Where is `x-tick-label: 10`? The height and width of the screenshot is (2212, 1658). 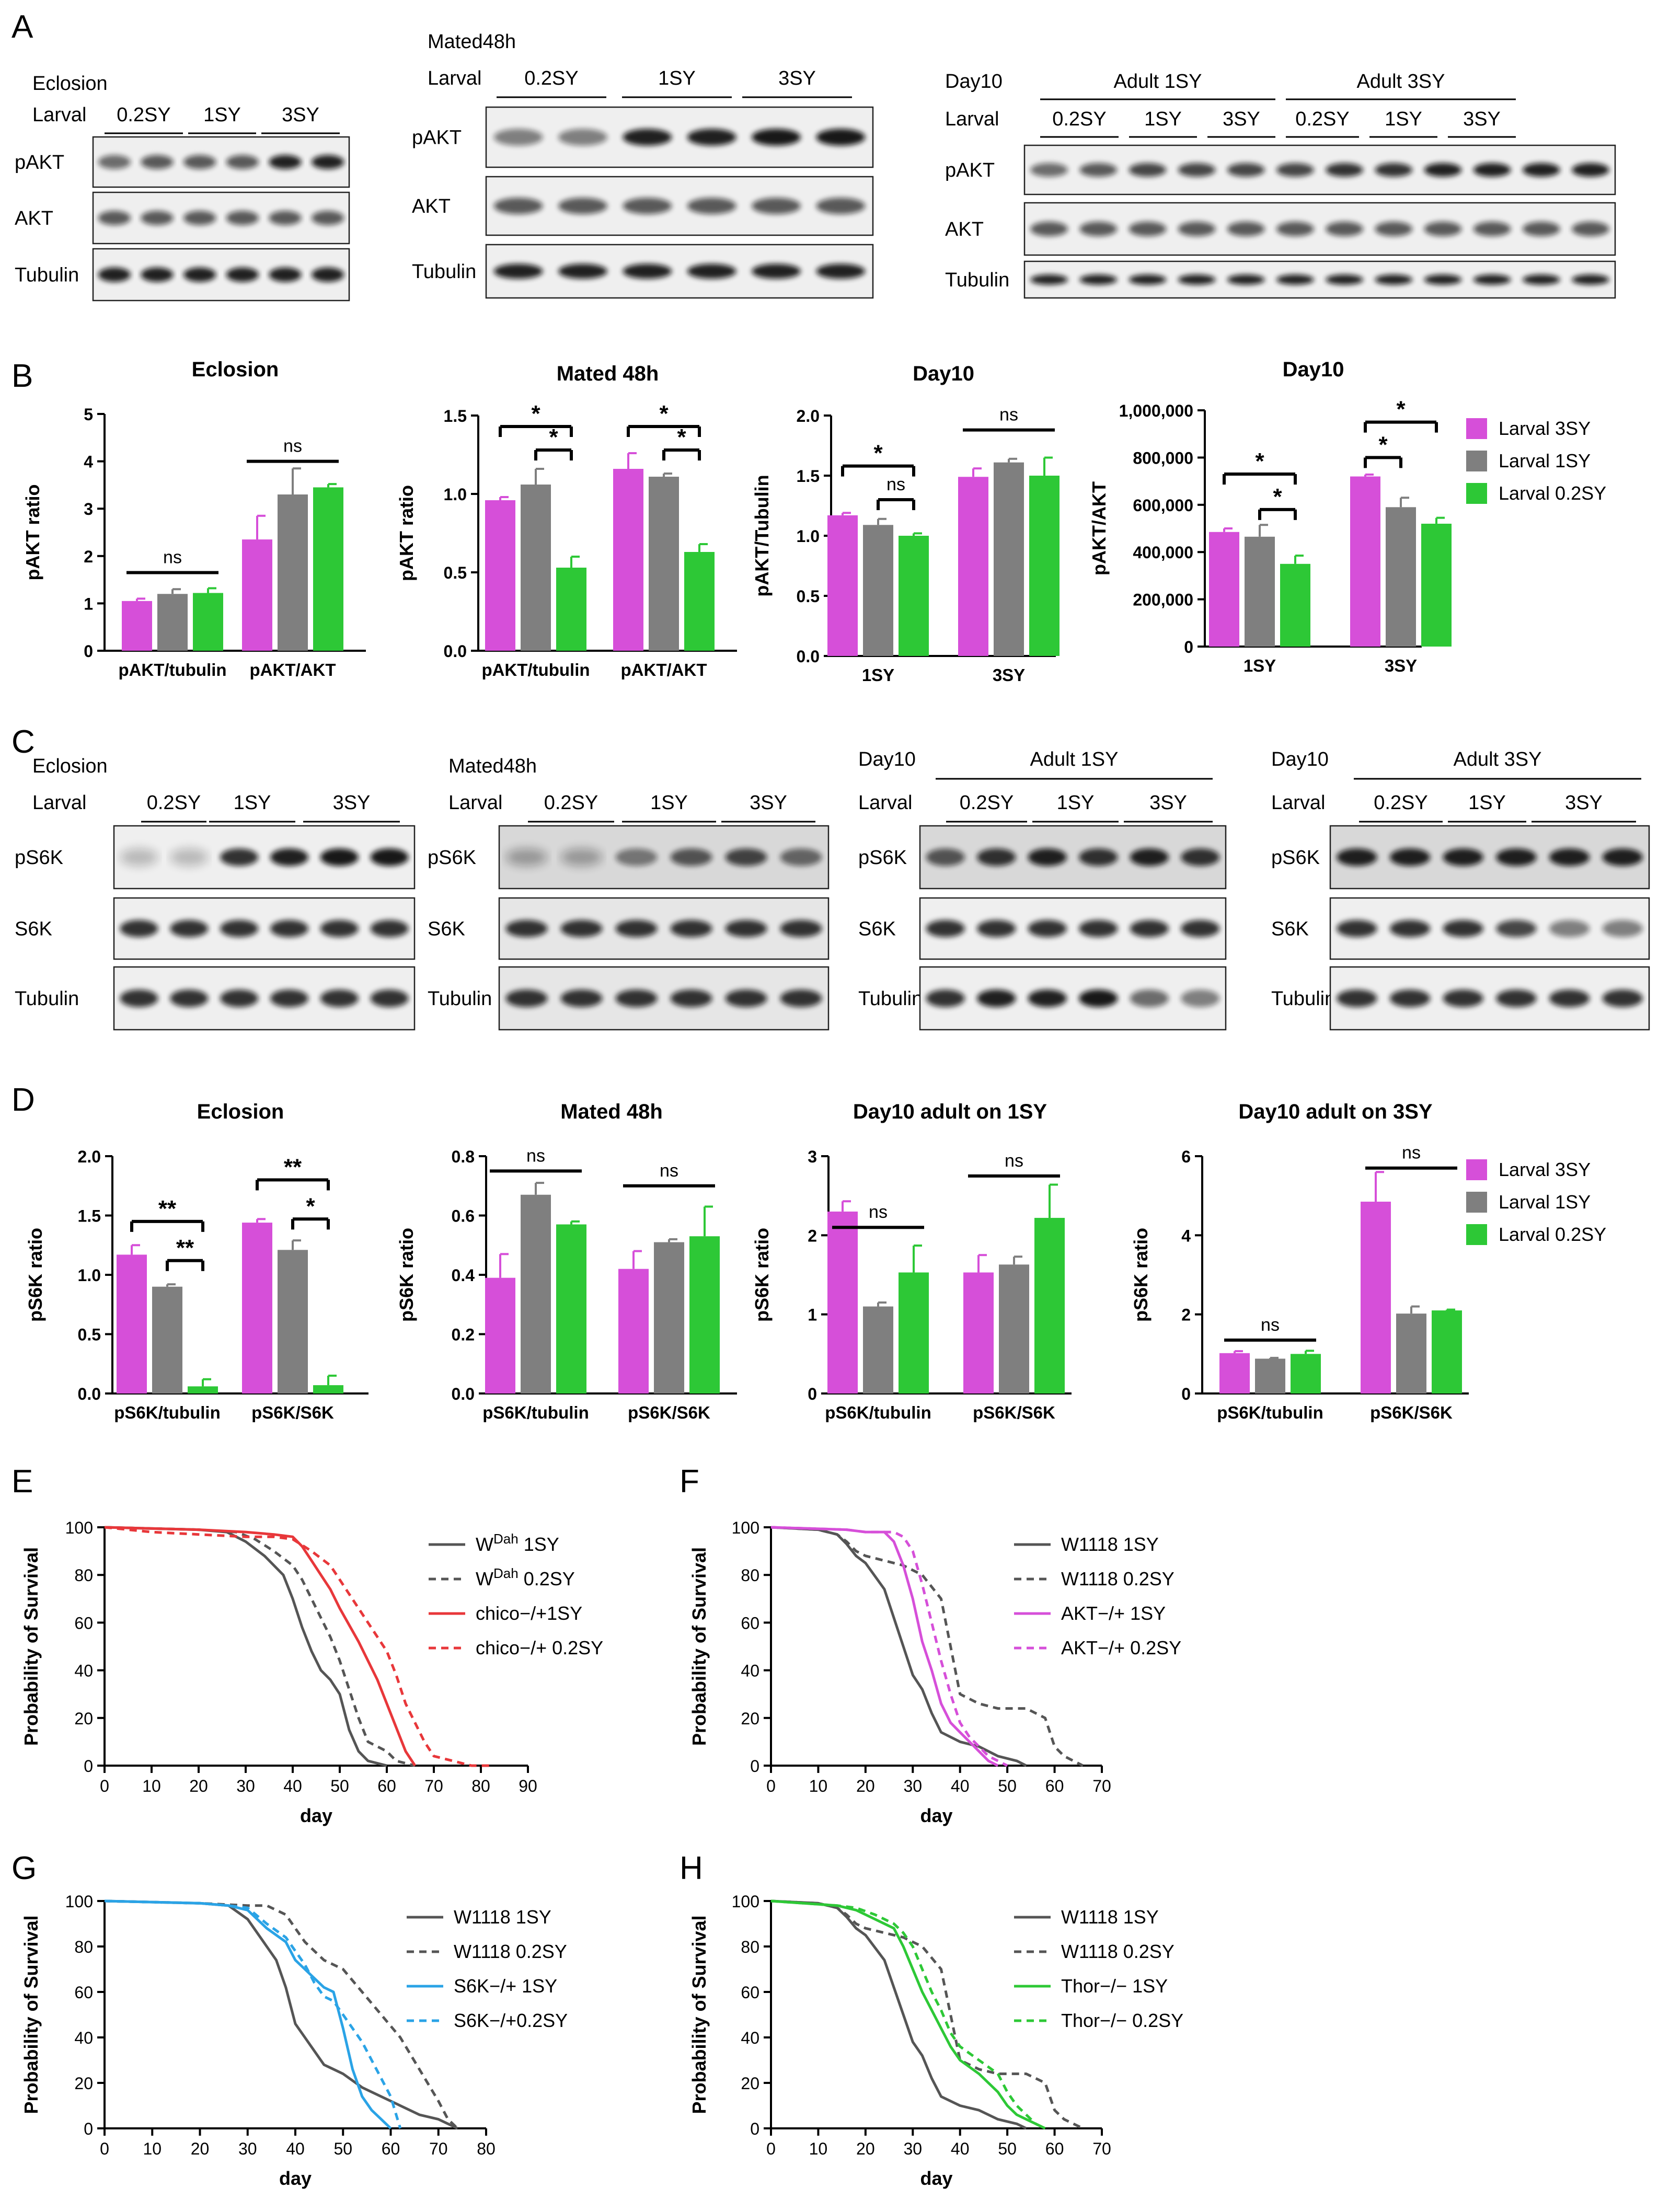
x-tick-label: 10 is located at coordinates (152, 2148).